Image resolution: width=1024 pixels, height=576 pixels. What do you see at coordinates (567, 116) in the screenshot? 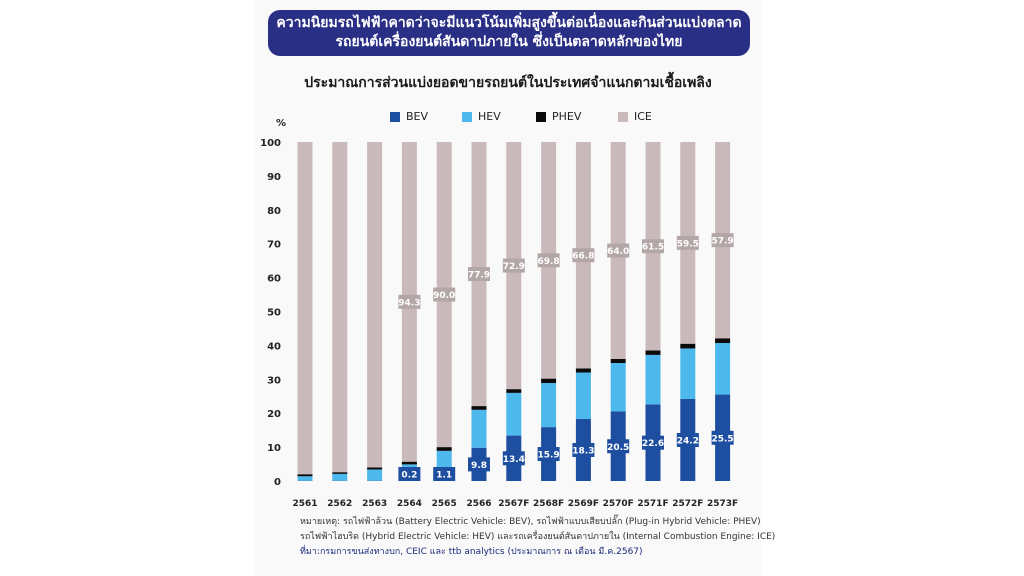
I see `legend-label-phev: PHEV` at bounding box center [567, 116].